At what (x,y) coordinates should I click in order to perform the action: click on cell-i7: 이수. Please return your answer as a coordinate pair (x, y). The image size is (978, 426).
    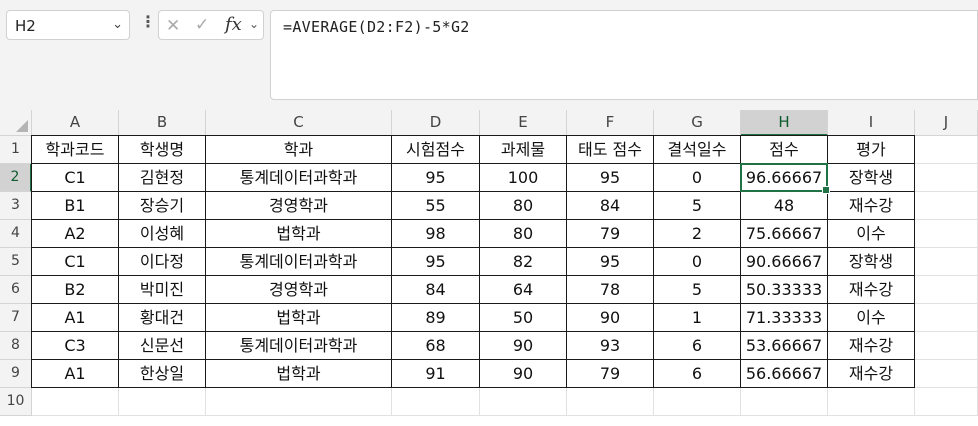
    Looking at the image, I should click on (871, 318).